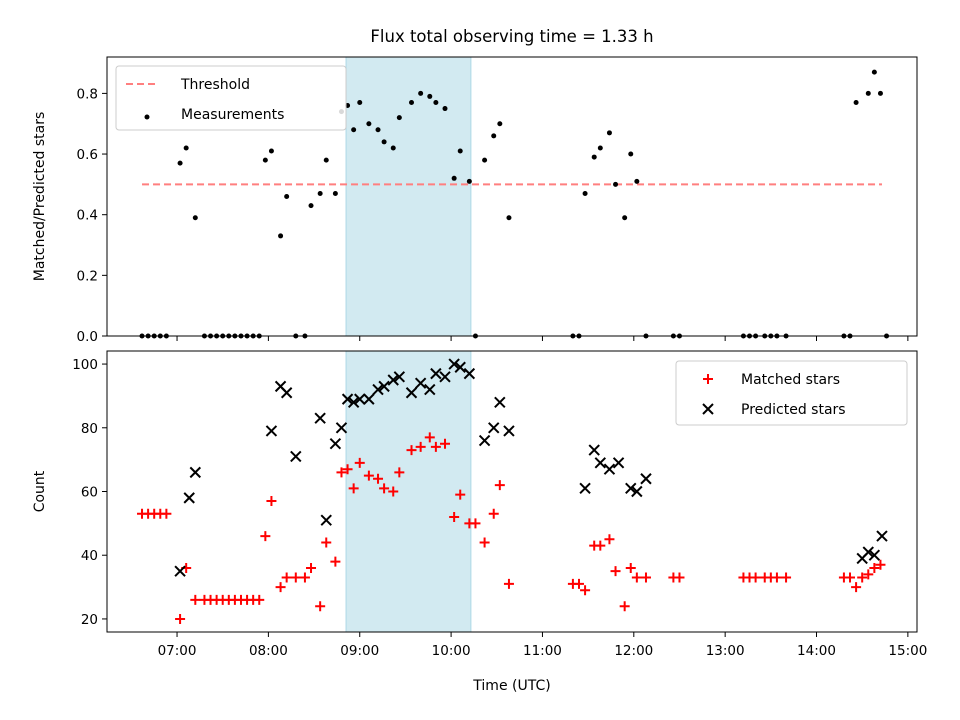  I want to click on x-tick-label: 08:00, so click(268, 651).